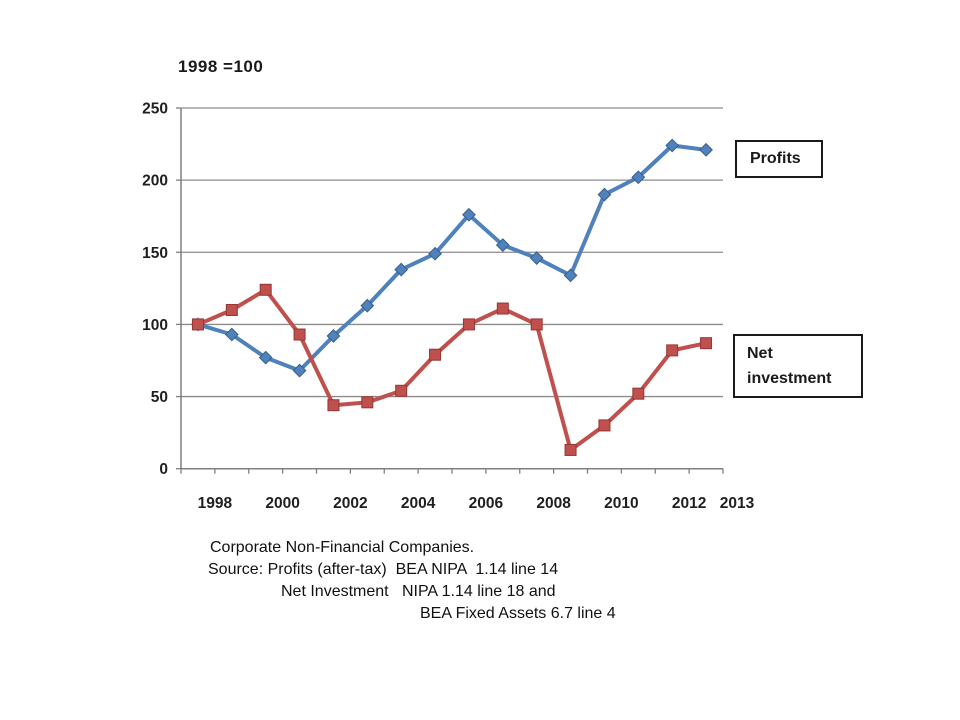 This screenshot has height=720, width=960. Describe the element at coordinates (155, 253) in the screenshot. I see `y-tick-label: 150` at that location.